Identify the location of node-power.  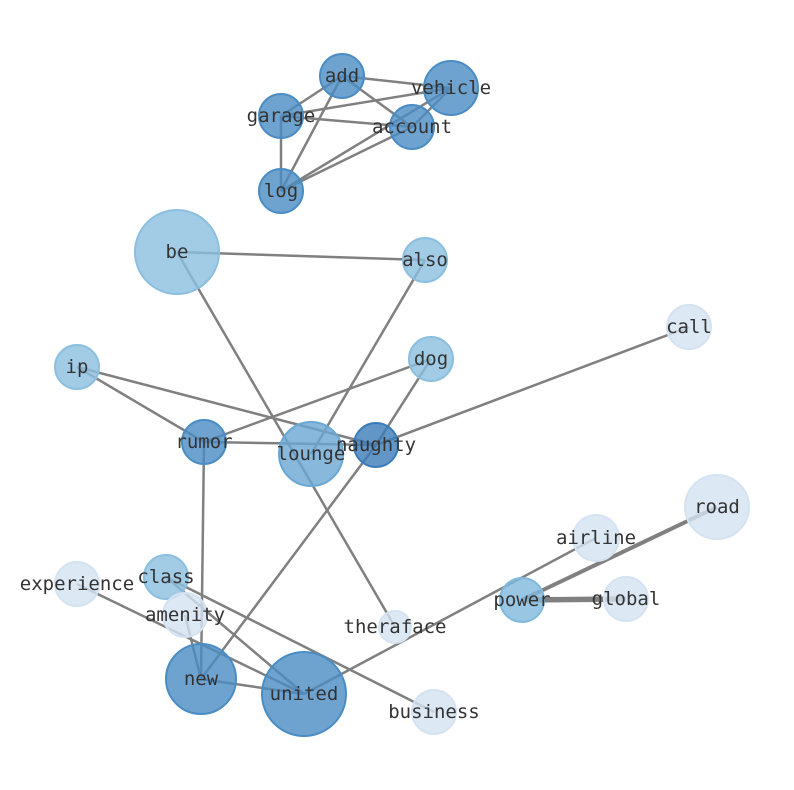
(522, 600).